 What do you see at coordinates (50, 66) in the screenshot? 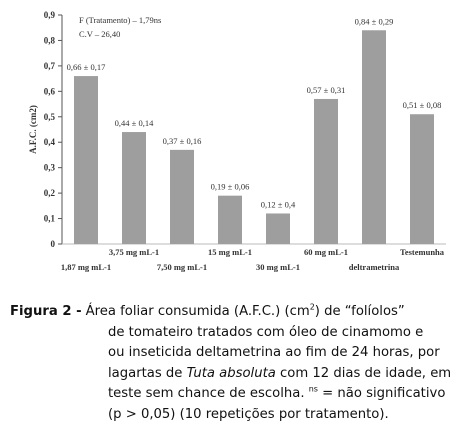
I see `y-tick-label: 0,7` at bounding box center [50, 66].